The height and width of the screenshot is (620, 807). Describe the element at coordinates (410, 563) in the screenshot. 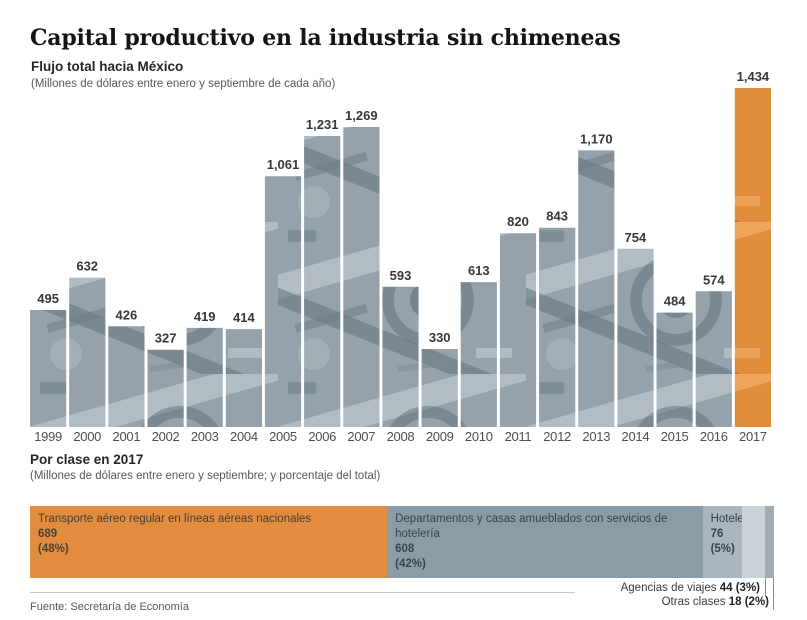

I see `segment-pct: (42%)` at that location.